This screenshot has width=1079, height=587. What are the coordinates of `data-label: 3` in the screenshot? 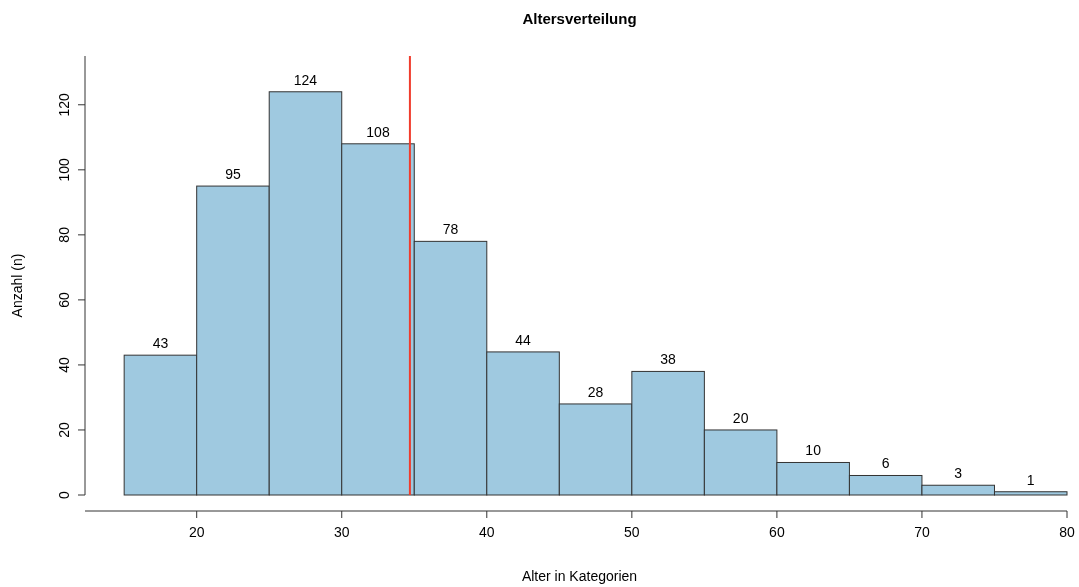 It's located at (958, 473).